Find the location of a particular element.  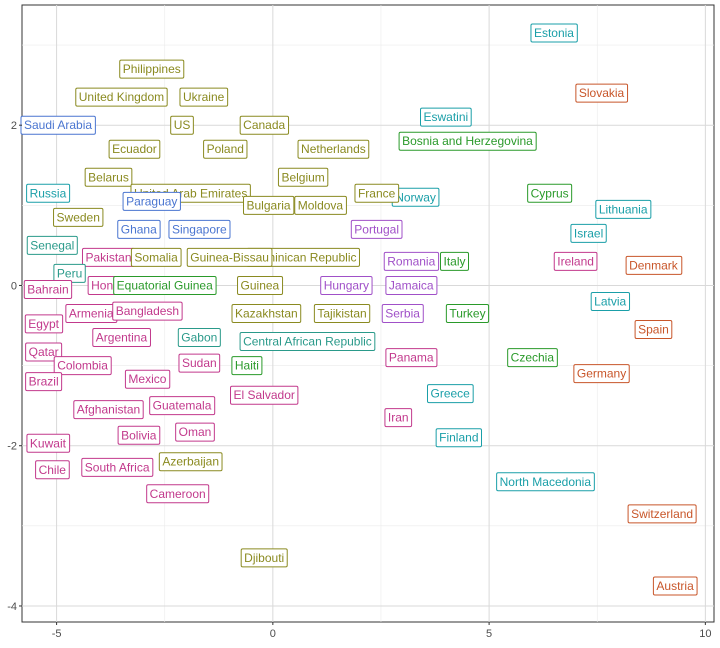

point-label: Philippines is located at coordinates (152, 69).